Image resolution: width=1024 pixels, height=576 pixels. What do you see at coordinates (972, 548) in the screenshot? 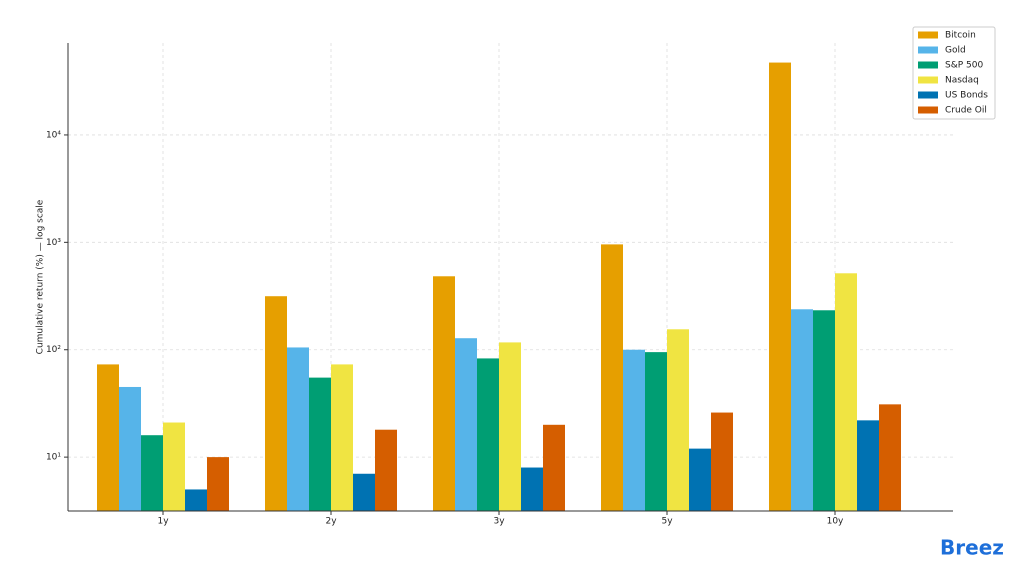
I see `logo: Breez` at bounding box center [972, 548].